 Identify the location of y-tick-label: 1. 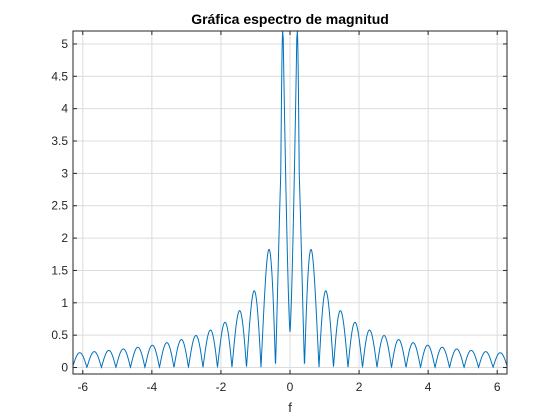
(64, 303).